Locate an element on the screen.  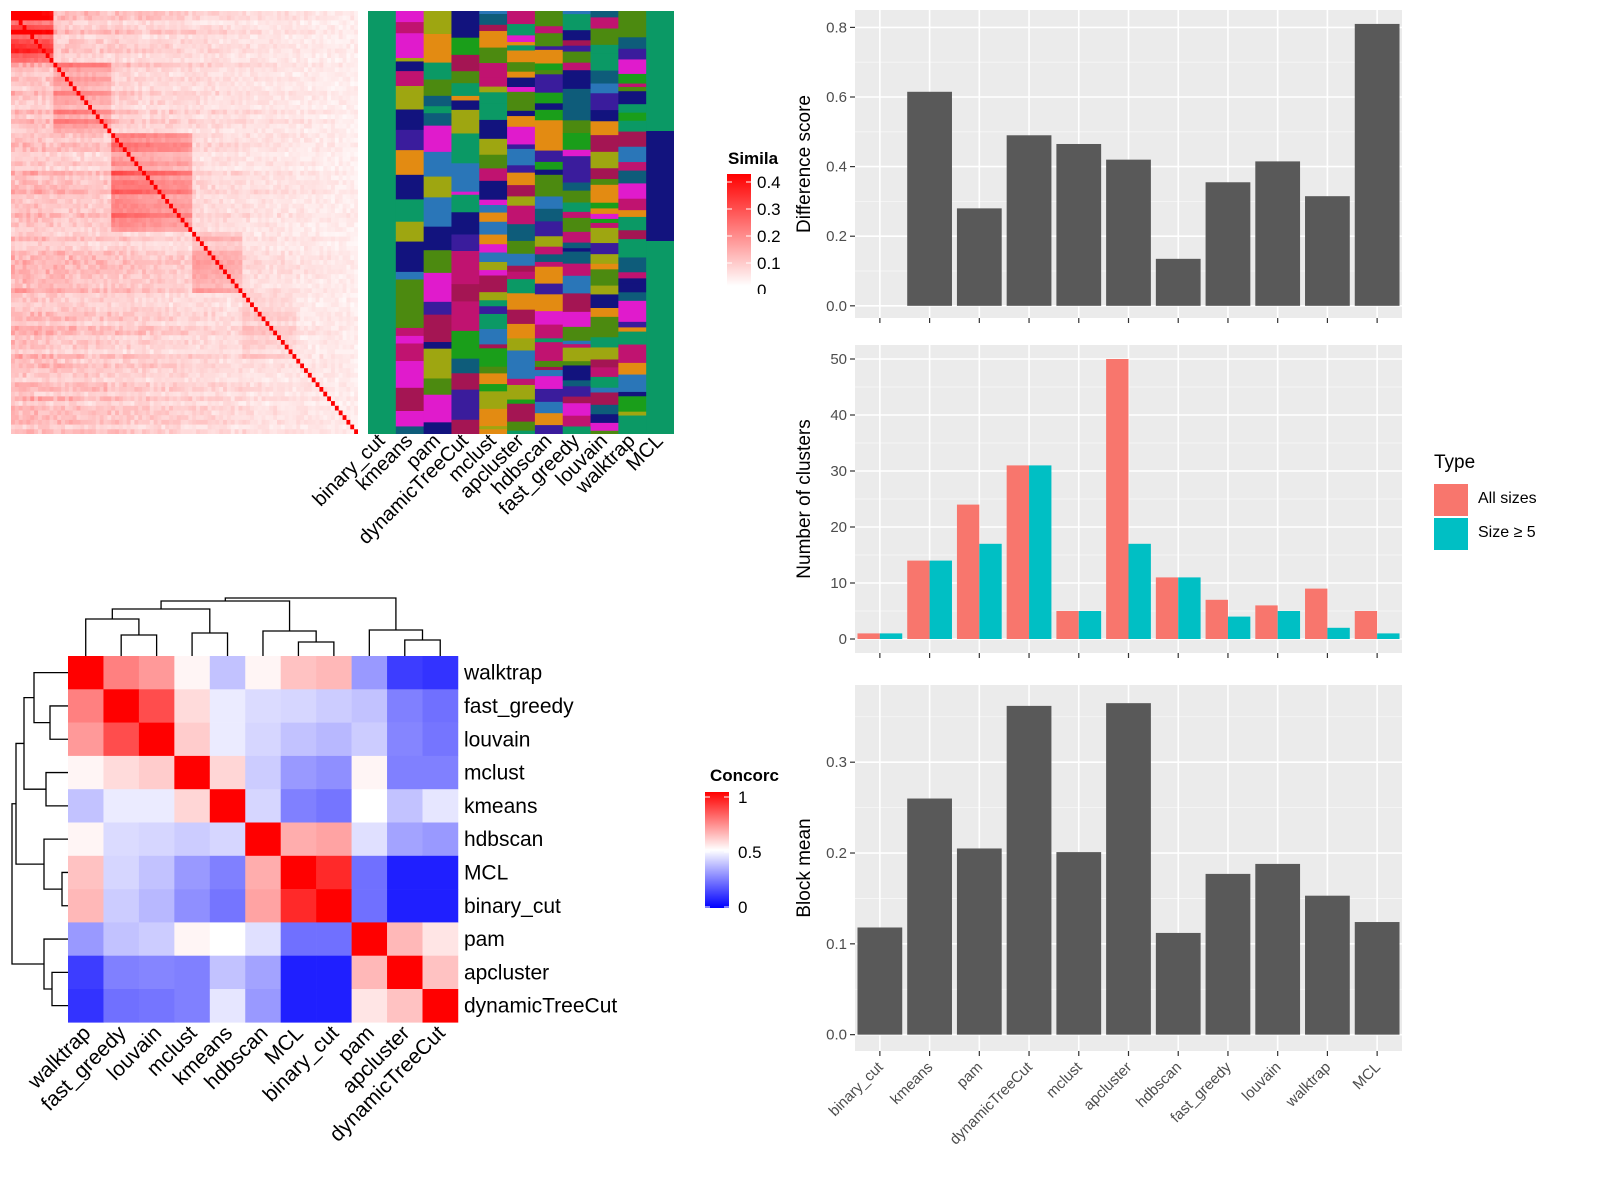
y-axis-title: Block mean is located at coordinates (804, 867).